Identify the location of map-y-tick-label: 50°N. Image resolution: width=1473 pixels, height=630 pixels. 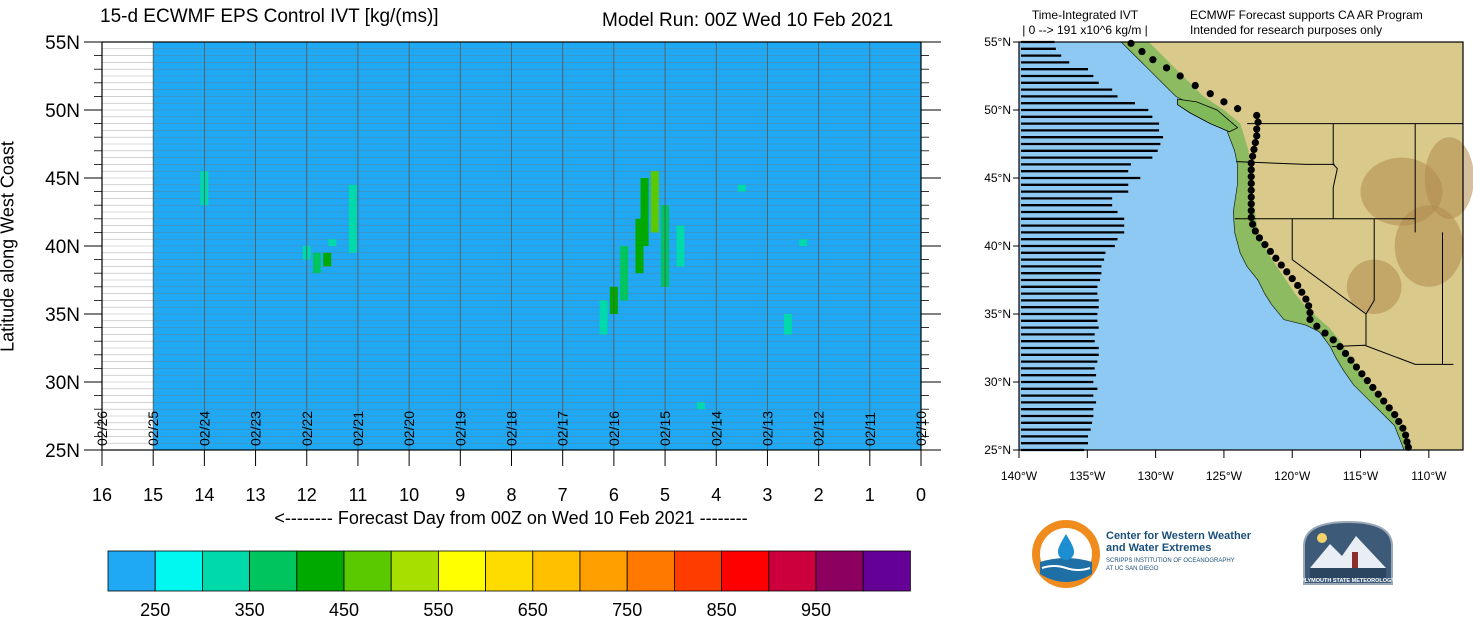
(997, 110).